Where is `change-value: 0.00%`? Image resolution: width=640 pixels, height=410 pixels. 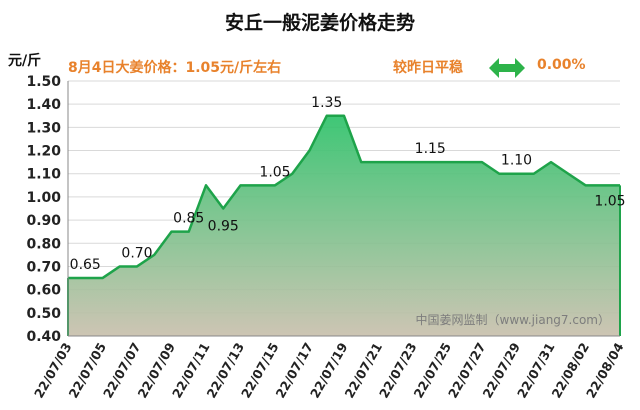
change-value: 0.00% is located at coordinates (561, 65).